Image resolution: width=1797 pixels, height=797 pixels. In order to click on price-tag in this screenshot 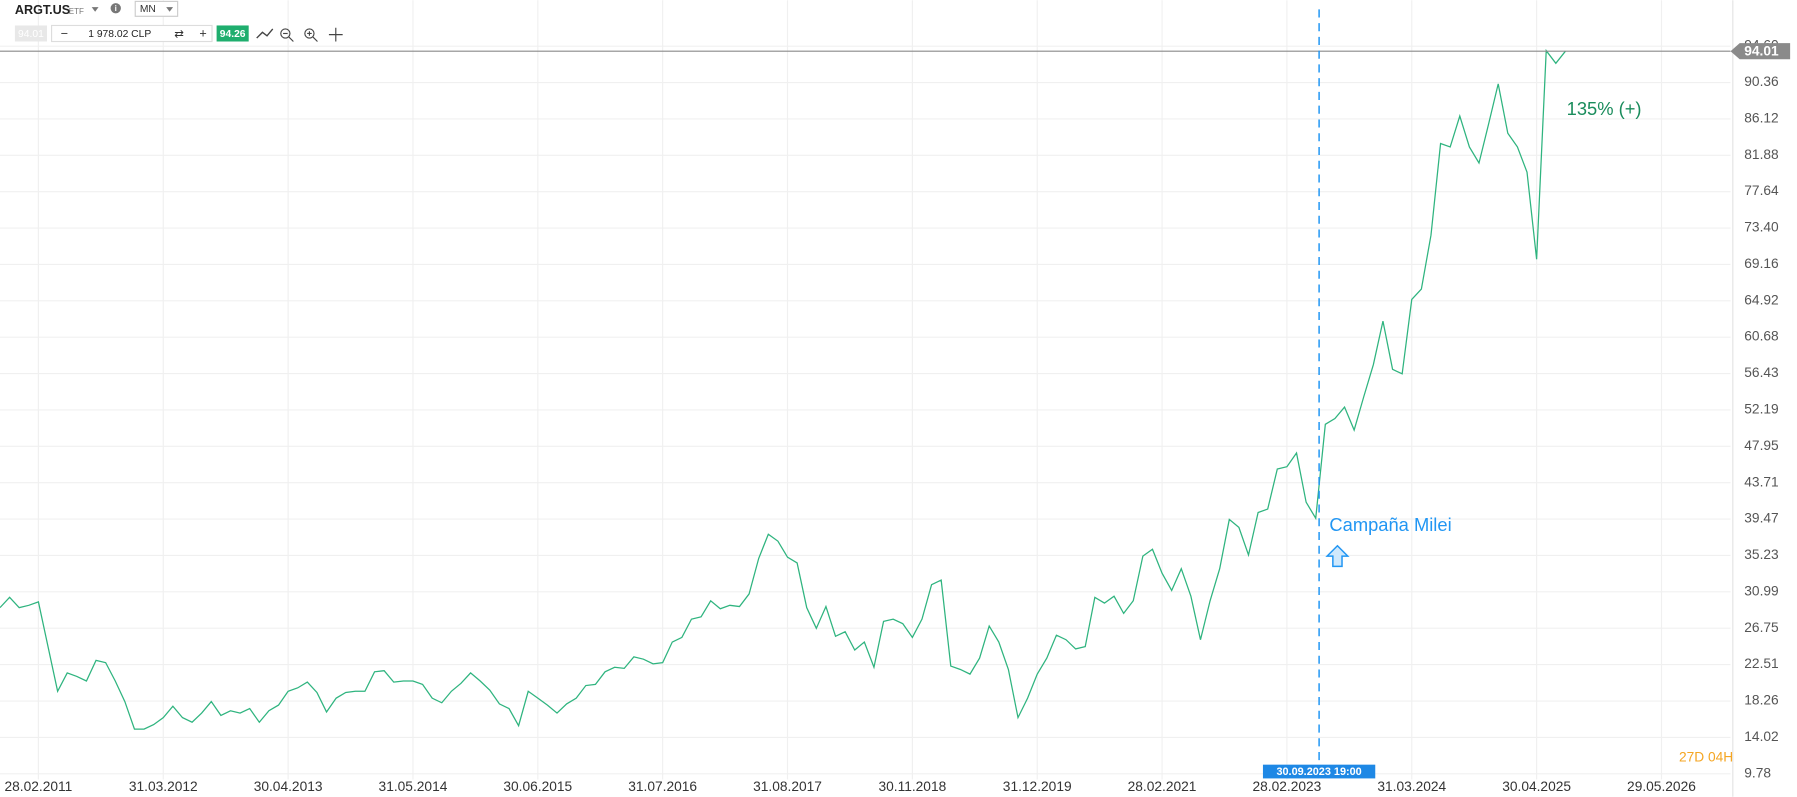, I will do `click(1760, 51)`.